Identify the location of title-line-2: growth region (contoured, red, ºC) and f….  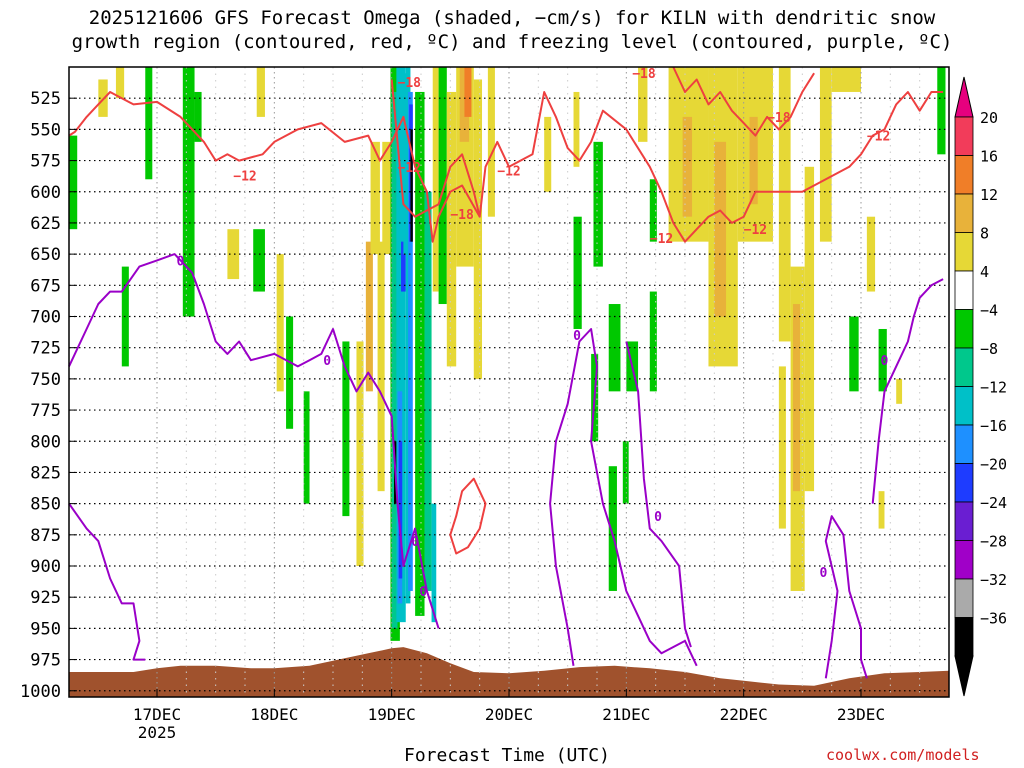
(512, 42).